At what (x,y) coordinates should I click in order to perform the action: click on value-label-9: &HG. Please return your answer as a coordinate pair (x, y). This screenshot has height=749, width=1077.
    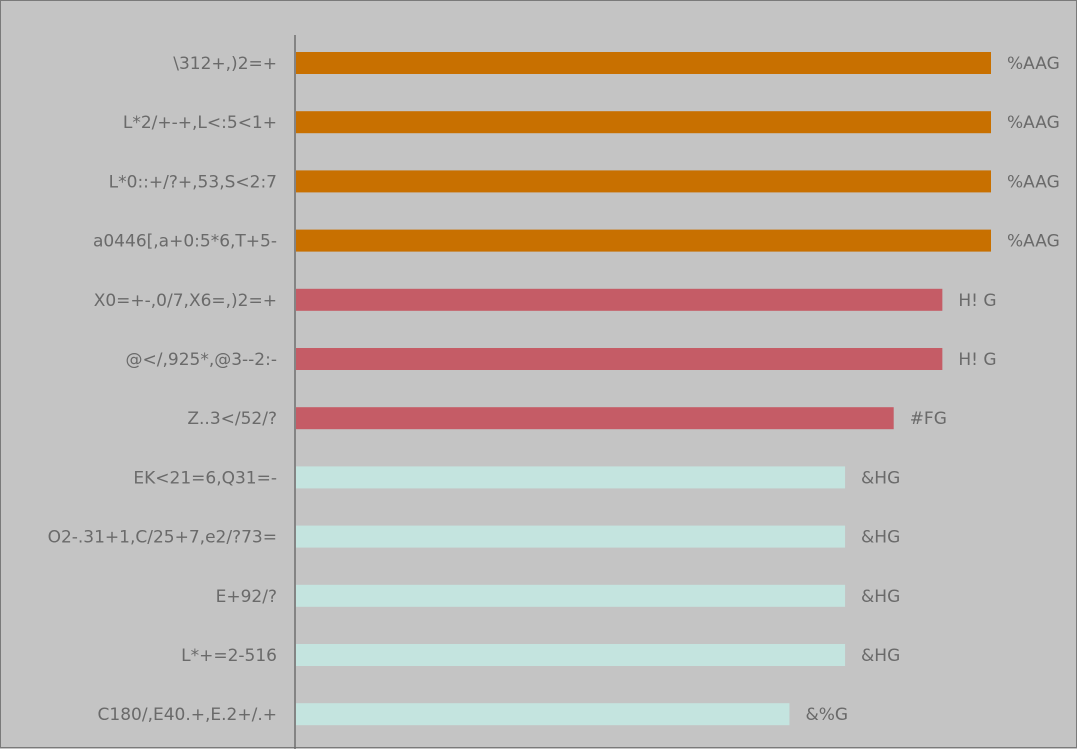
    Looking at the image, I should click on (880, 538).